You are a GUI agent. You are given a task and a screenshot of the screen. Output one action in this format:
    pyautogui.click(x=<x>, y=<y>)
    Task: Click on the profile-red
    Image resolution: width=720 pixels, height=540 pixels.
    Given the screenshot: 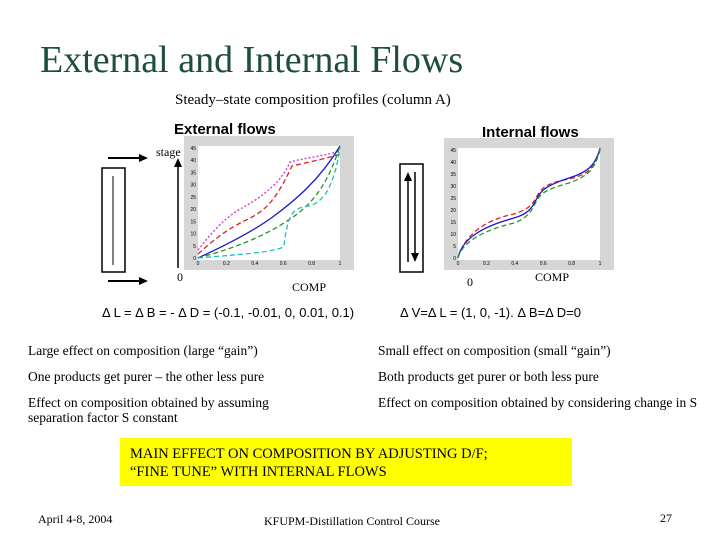 What is the action you would take?
    pyautogui.click(x=529, y=204)
    